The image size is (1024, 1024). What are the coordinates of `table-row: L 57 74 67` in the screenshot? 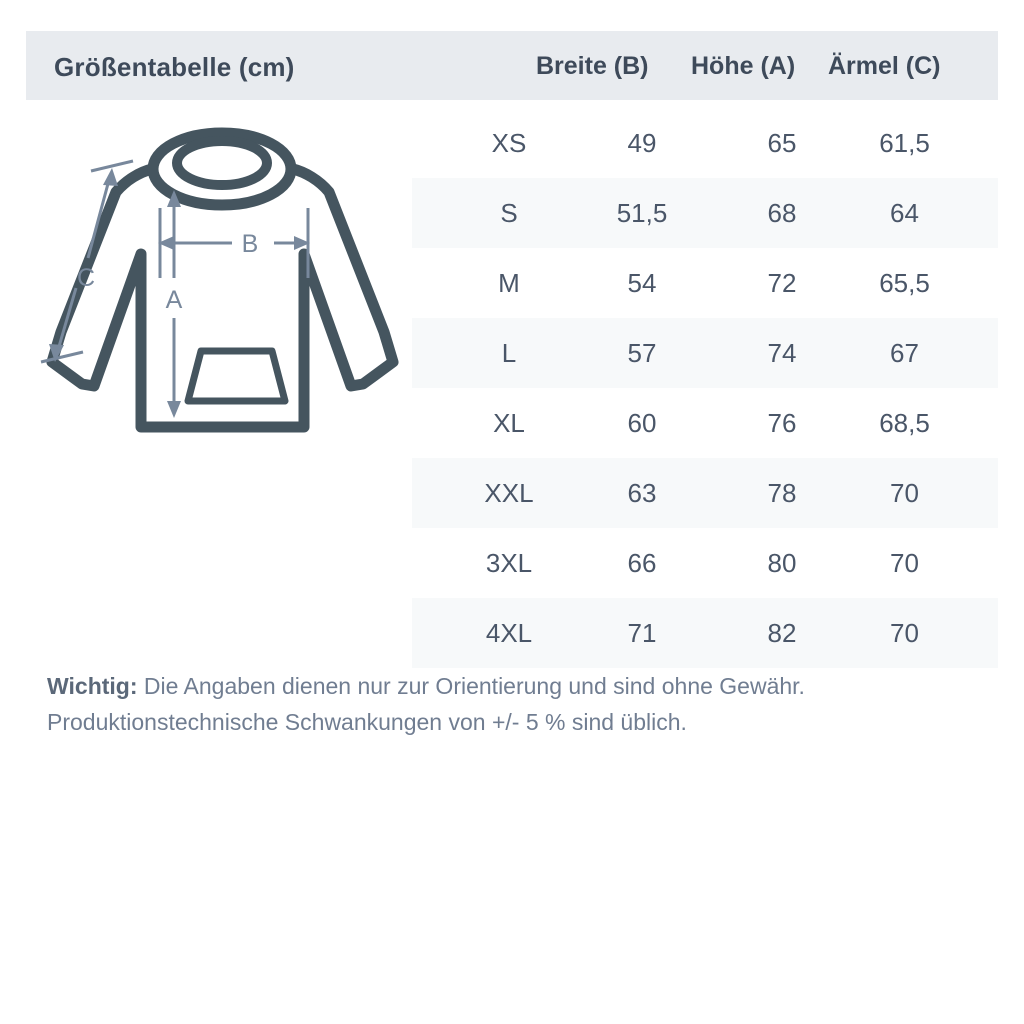 It's located at (705, 353).